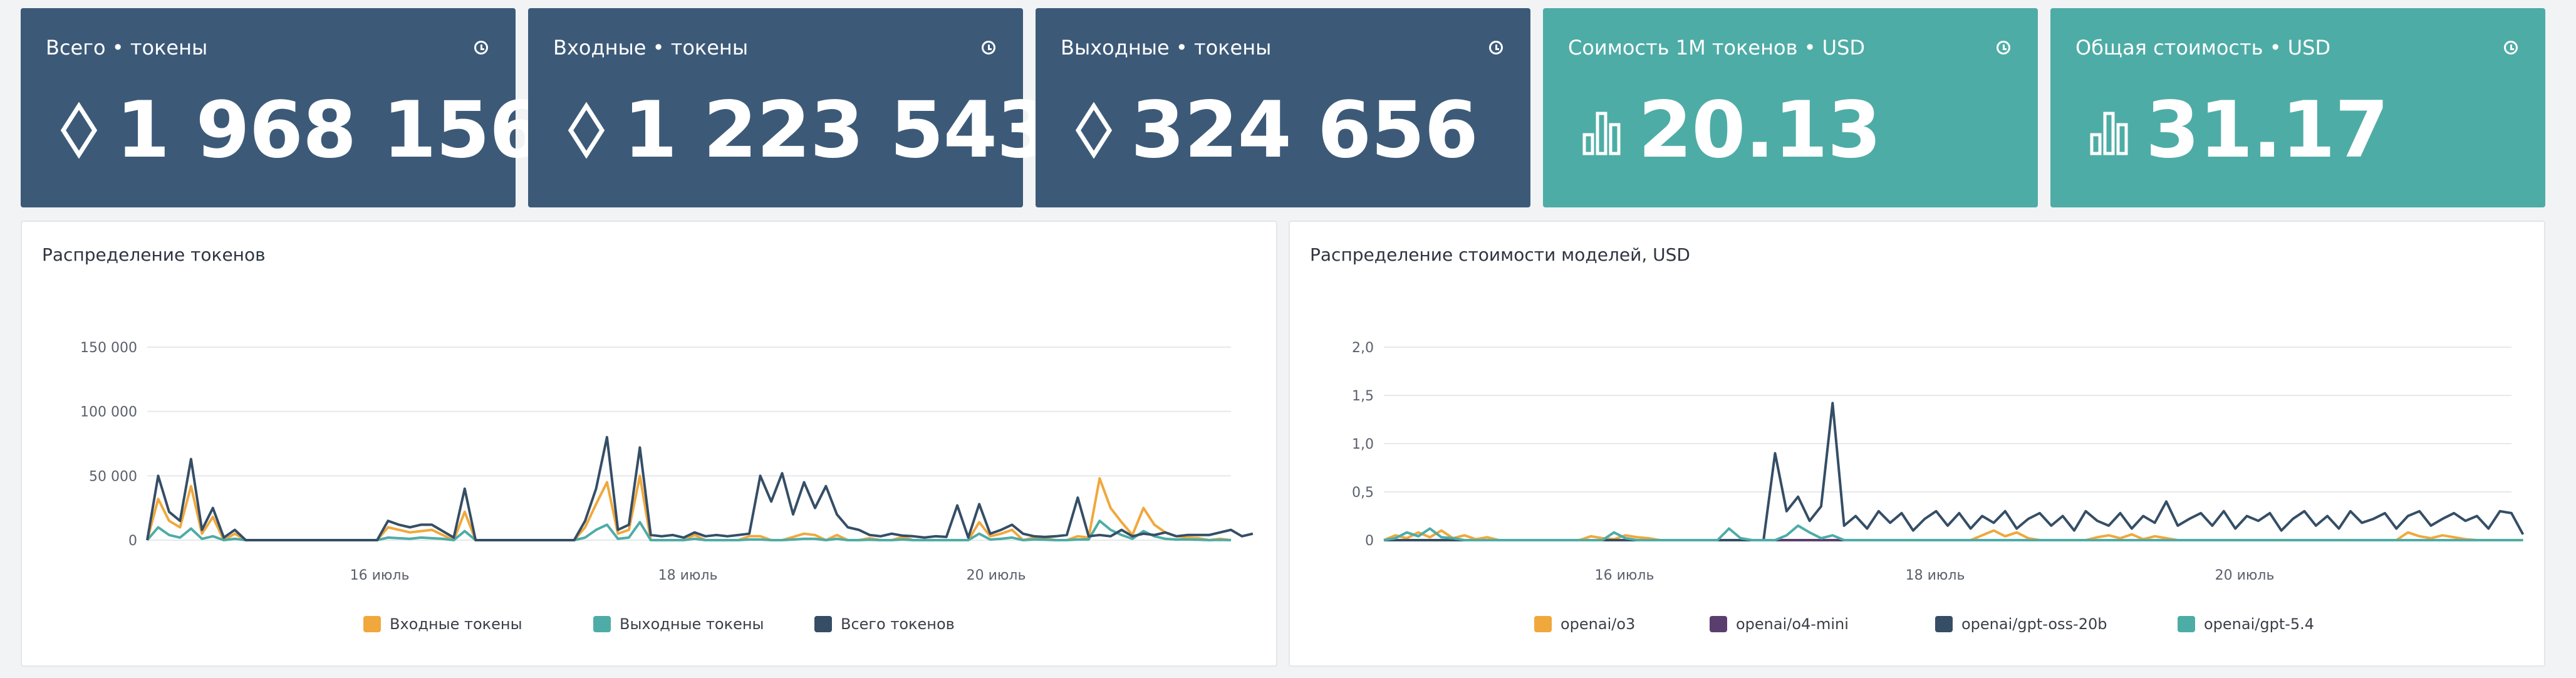  I want to click on kpi-value: 324 656, so click(1304, 130).